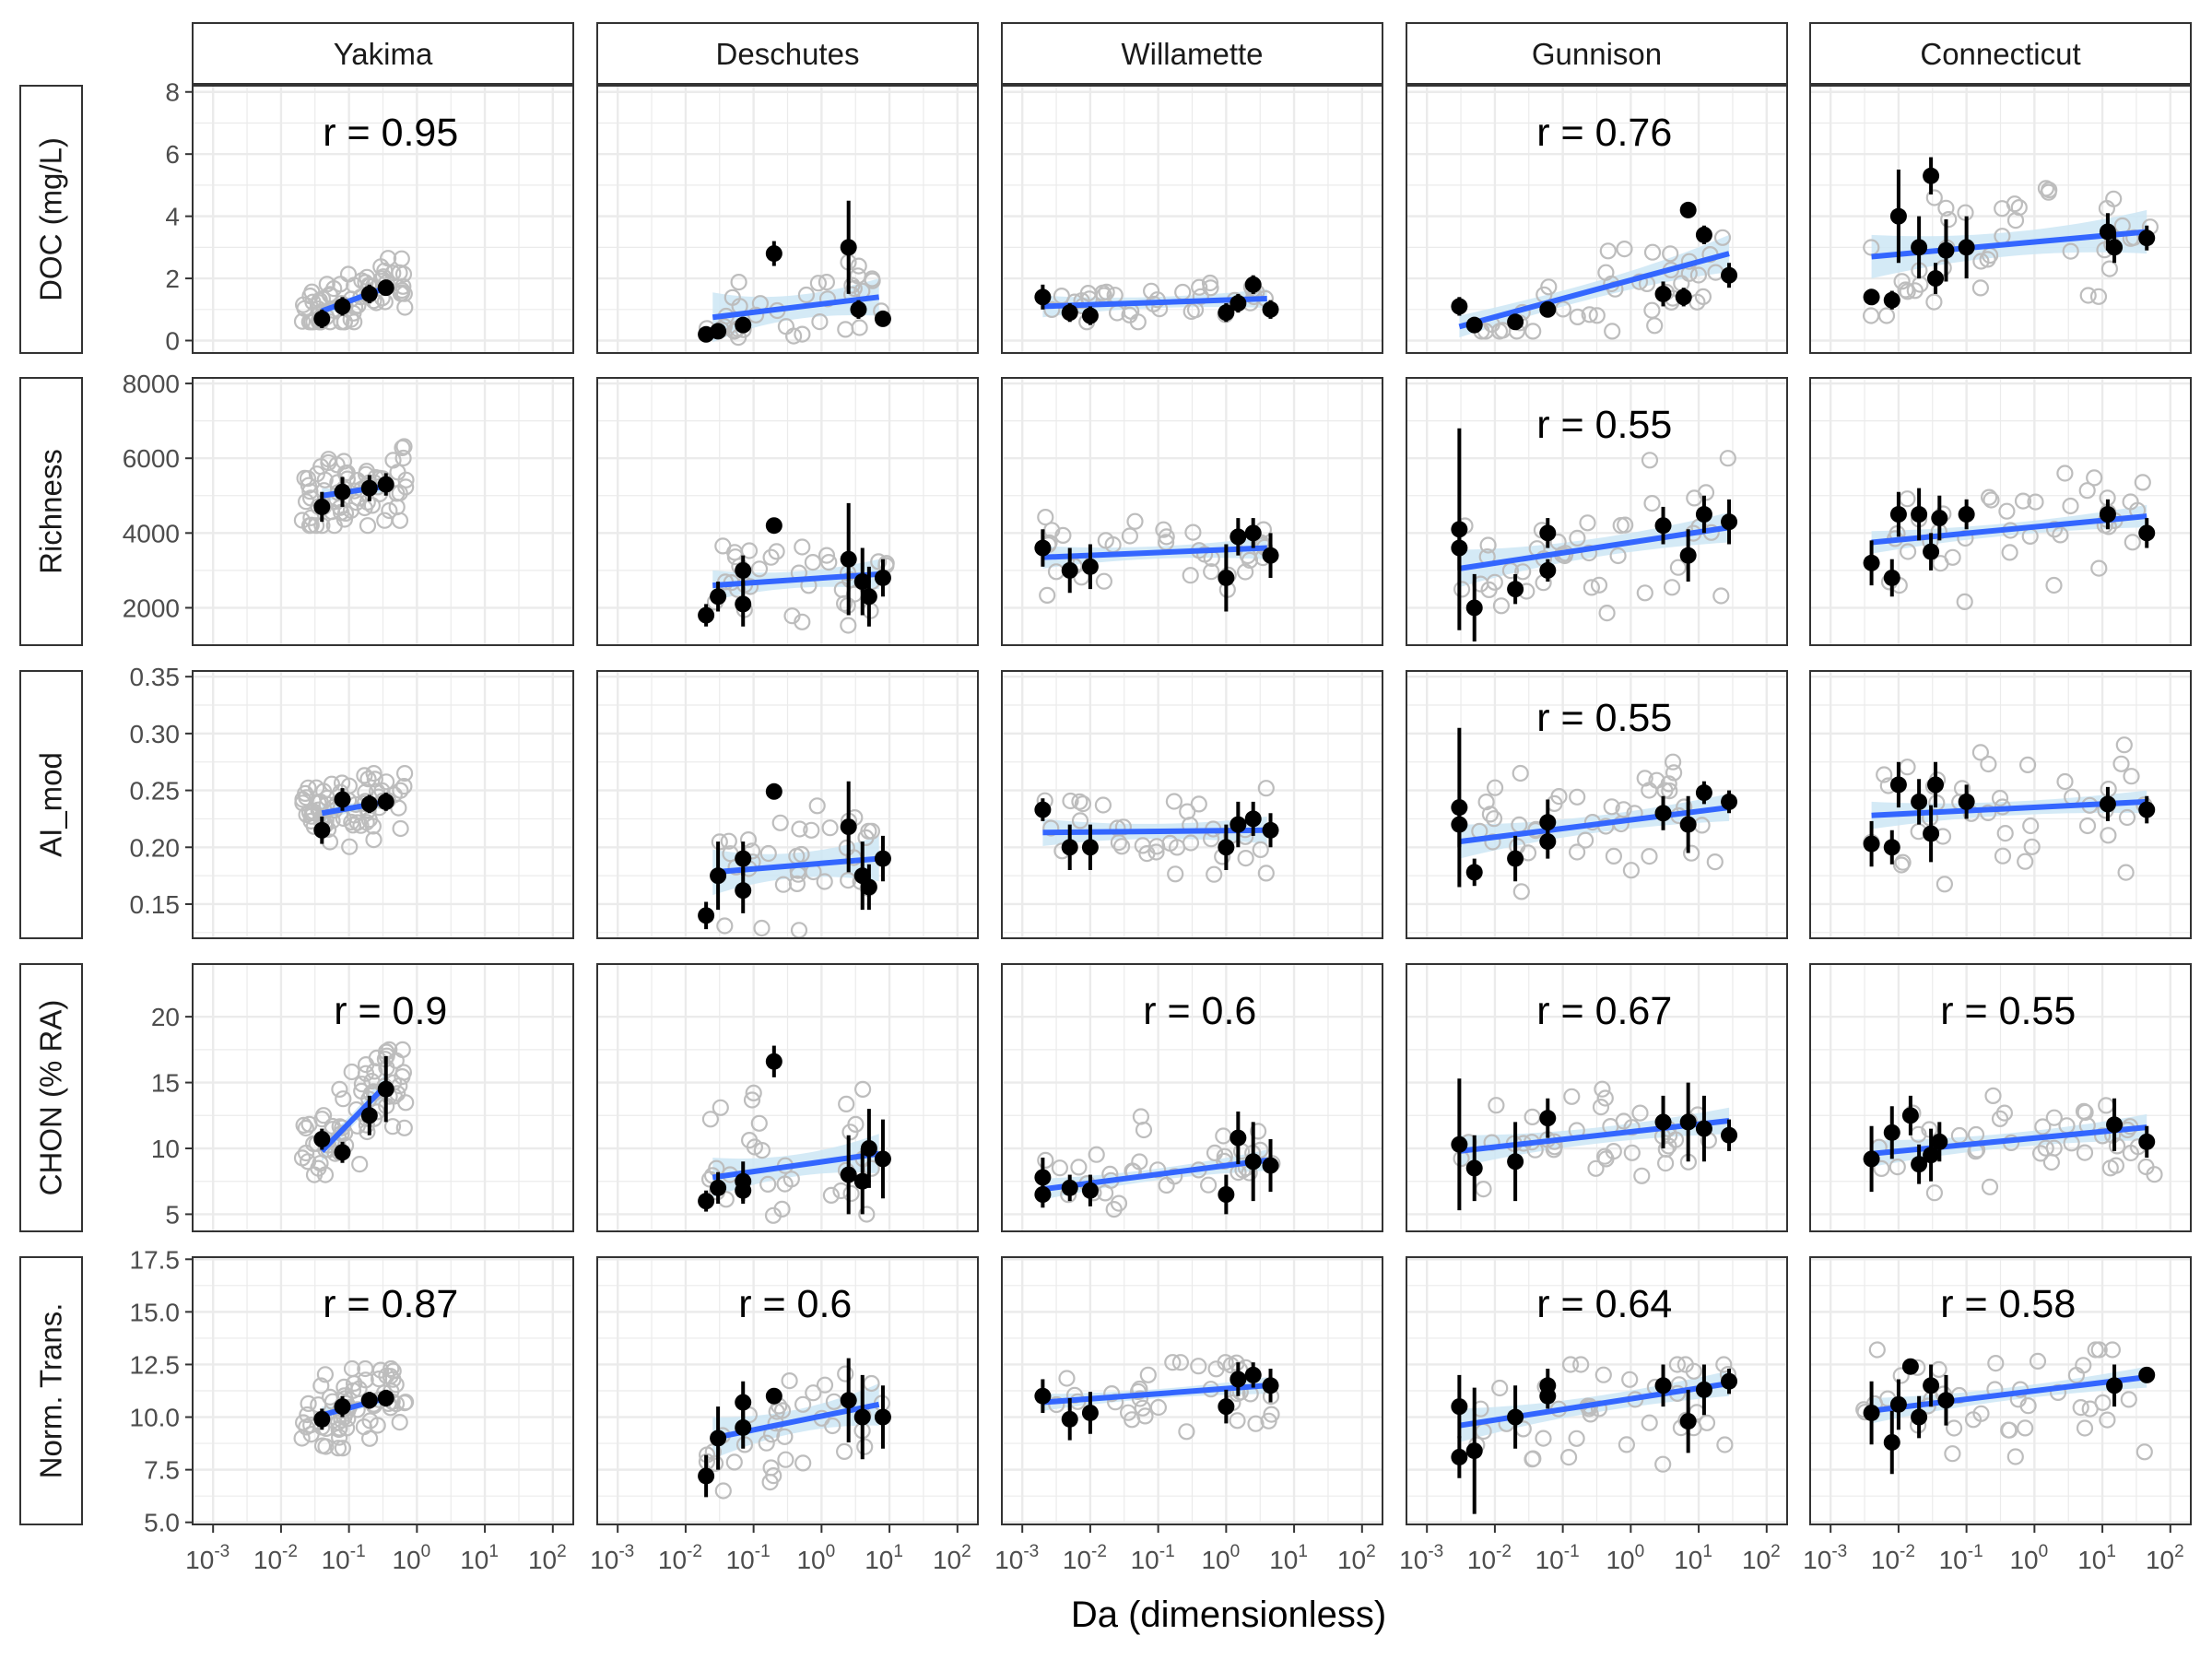 This screenshot has width=2212, height=1659. Describe the element at coordinates (1597, 511) in the screenshot. I see `panel-gunnison-row1-frame` at that location.